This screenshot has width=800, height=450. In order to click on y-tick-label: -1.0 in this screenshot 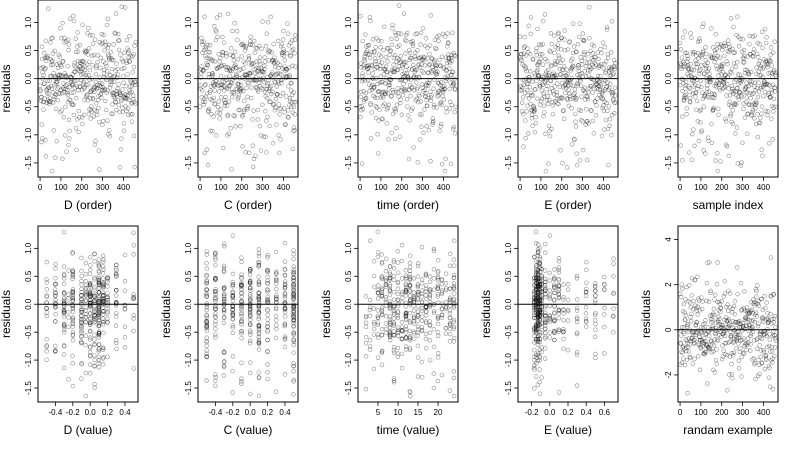, I will do `click(508, 134)`.